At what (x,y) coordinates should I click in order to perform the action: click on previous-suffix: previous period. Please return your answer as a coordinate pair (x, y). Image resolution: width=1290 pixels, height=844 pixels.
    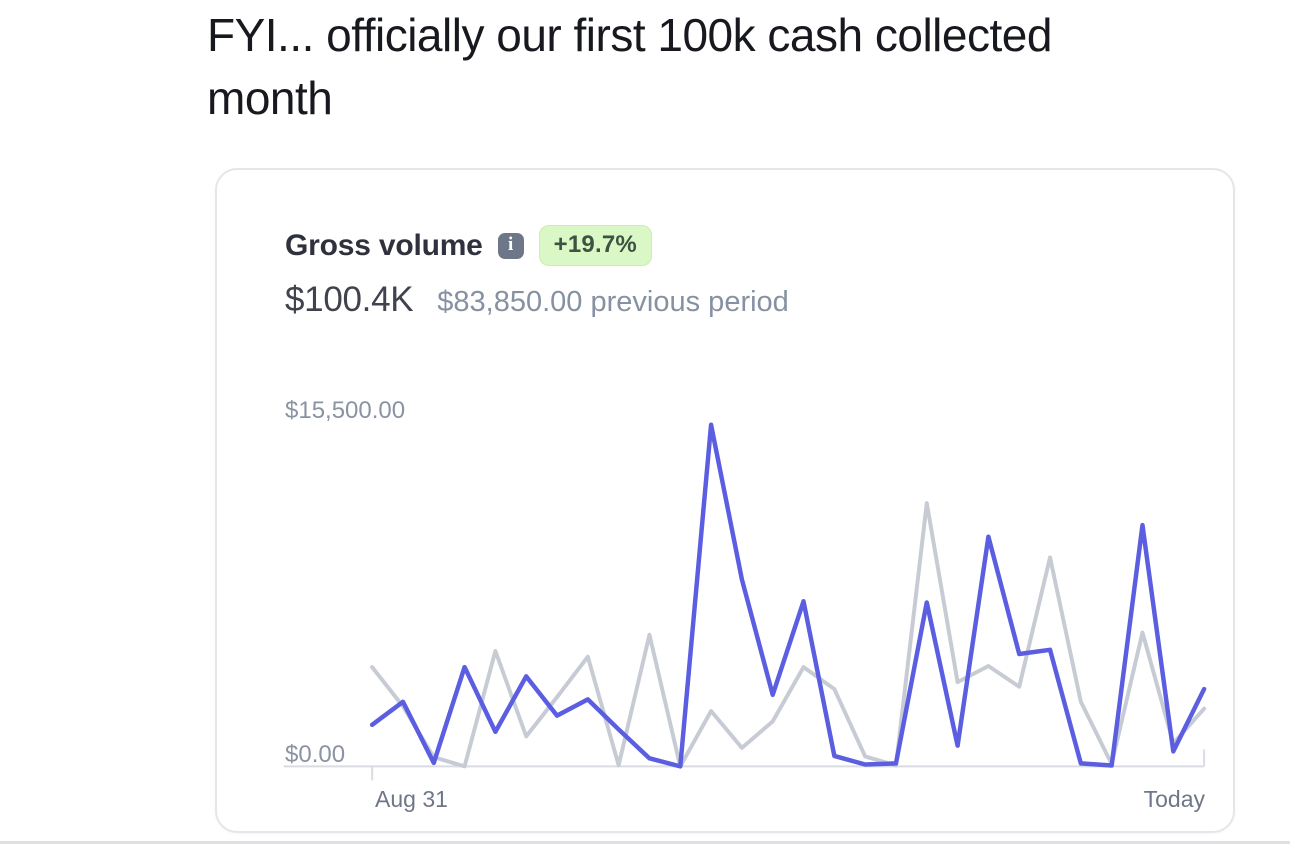
    Looking at the image, I should click on (689, 302).